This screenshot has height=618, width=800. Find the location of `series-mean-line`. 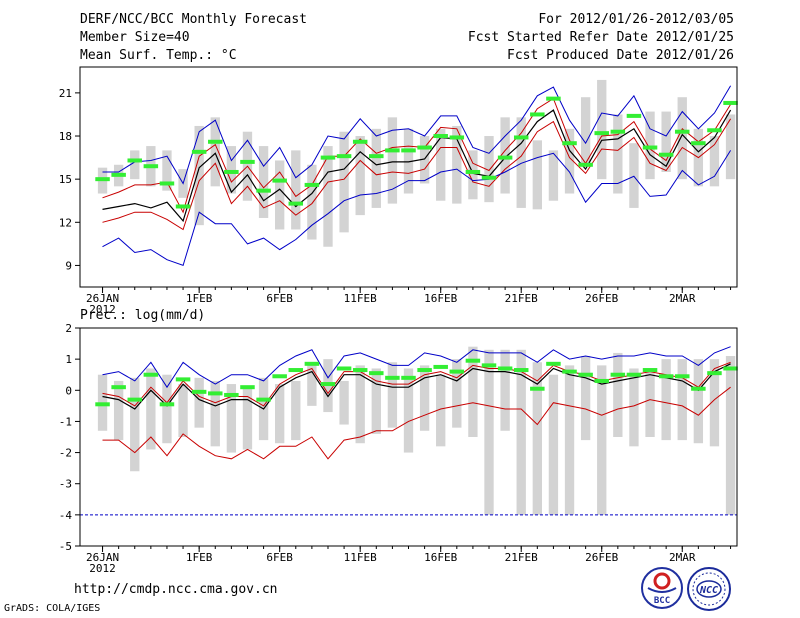

series-mean-line is located at coordinates (417, 166).